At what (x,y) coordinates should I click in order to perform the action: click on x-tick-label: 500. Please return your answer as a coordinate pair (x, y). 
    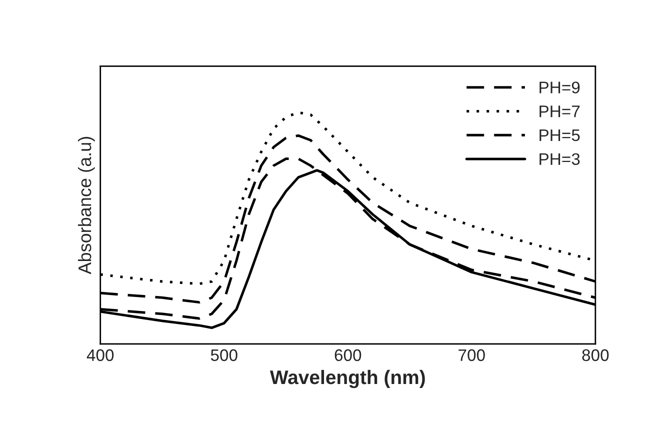
    Looking at the image, I should click on (224, 355).